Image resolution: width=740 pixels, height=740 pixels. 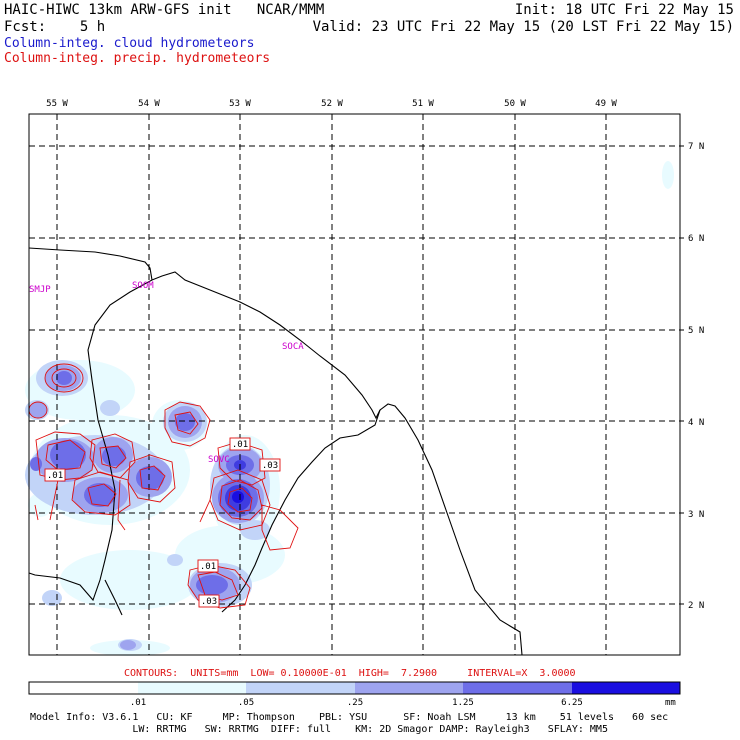 What do you see at coordinates (355, 703) in the screenshot?
I see `colorbar-tick: .25` at bounding box center [355, 703].